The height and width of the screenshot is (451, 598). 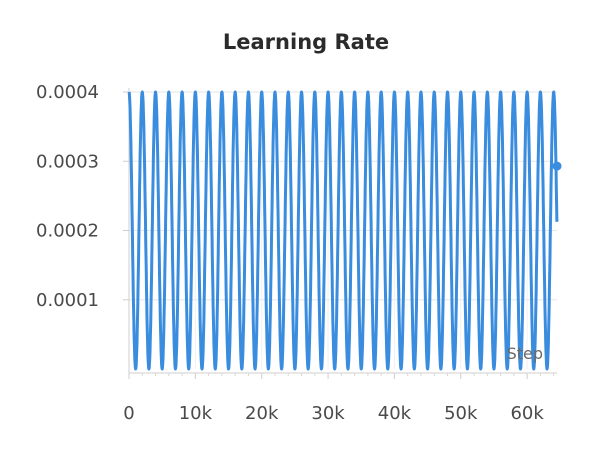 I want to click on x-tick-label: 0, so click(x=128, y=413).